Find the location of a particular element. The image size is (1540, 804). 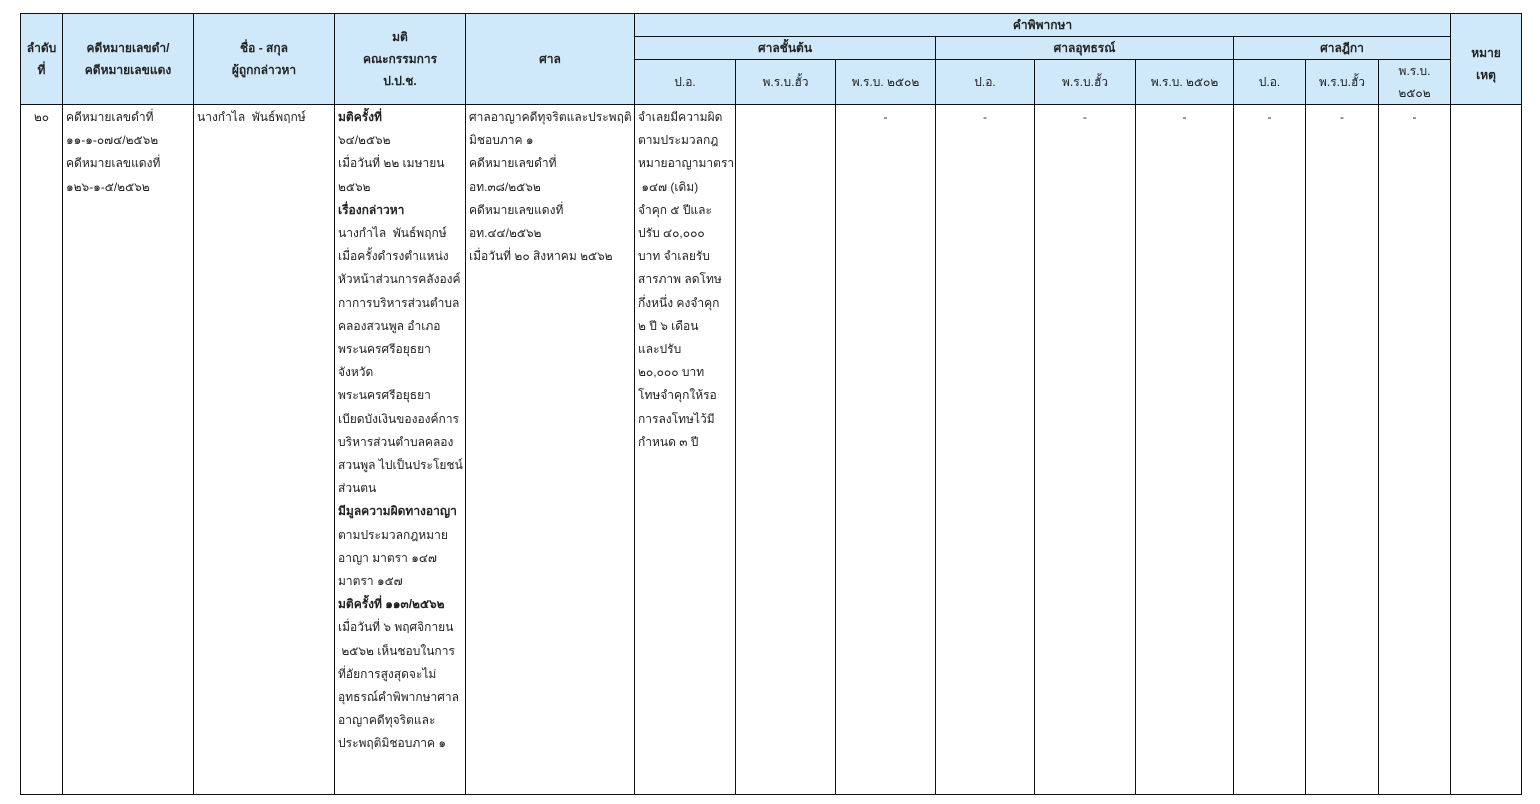

cell-line: กึ่งหนึ่ง คงจำคุก is located at coordinates (679, 302).